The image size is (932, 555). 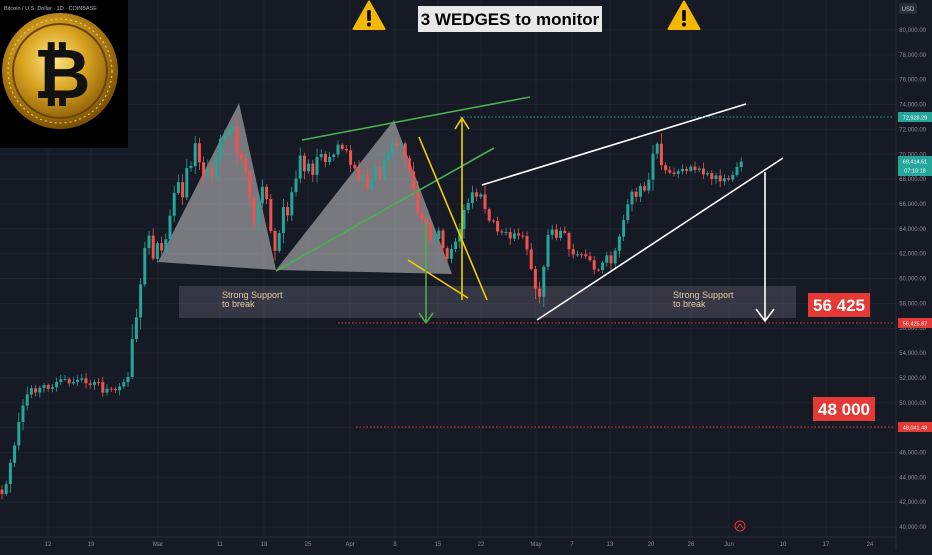 What do you see at coordinates (610, 545) in the screenshot?
I see `time-tick-label: 13` at bounding box center [610, 545].